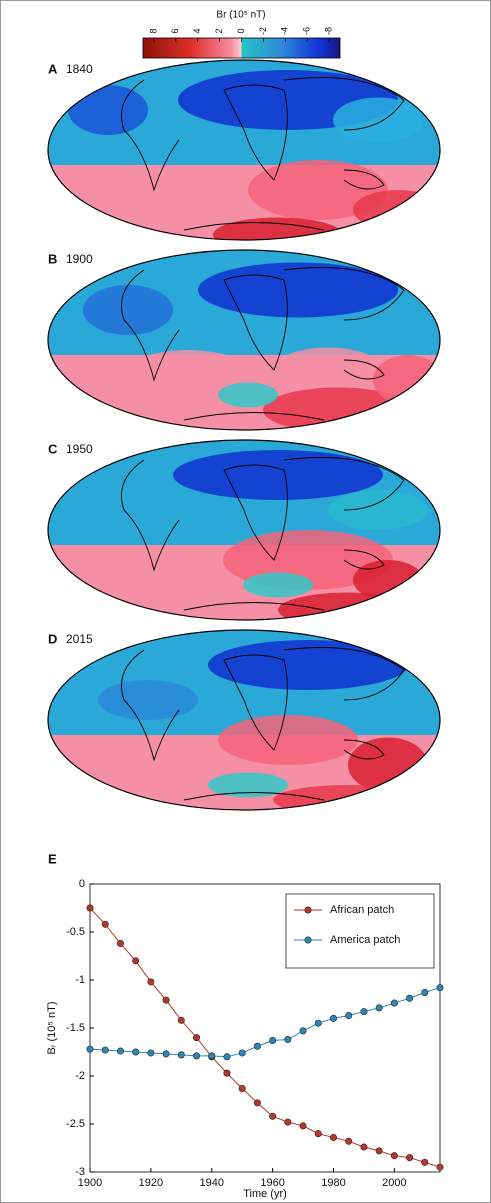  I want to click on y-tick-label: 0, so click(82, 884).